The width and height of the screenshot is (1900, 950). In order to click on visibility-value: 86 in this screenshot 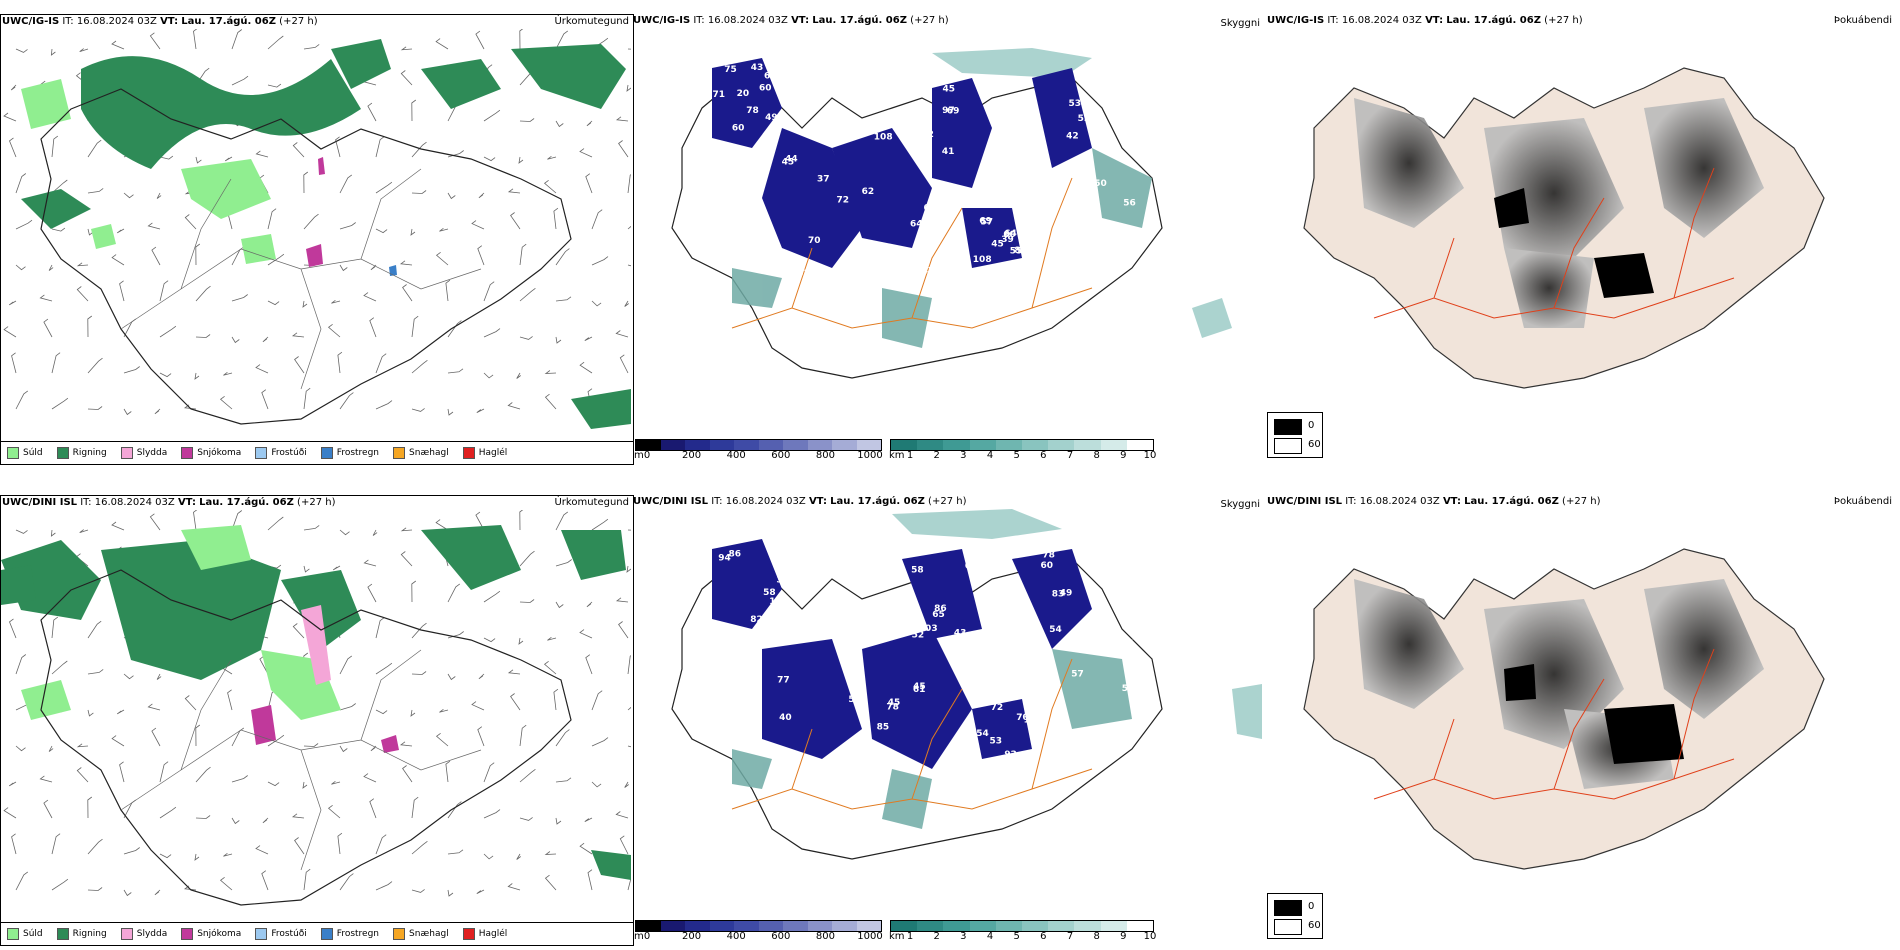, I will do `click(735, 554)`.